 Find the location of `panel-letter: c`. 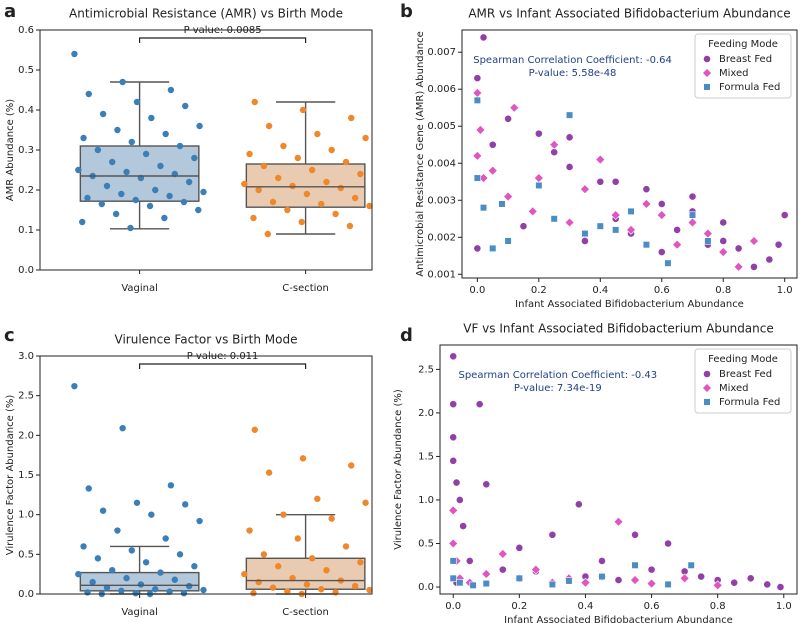

panel-letter: c is located at coordinates (9, 335).